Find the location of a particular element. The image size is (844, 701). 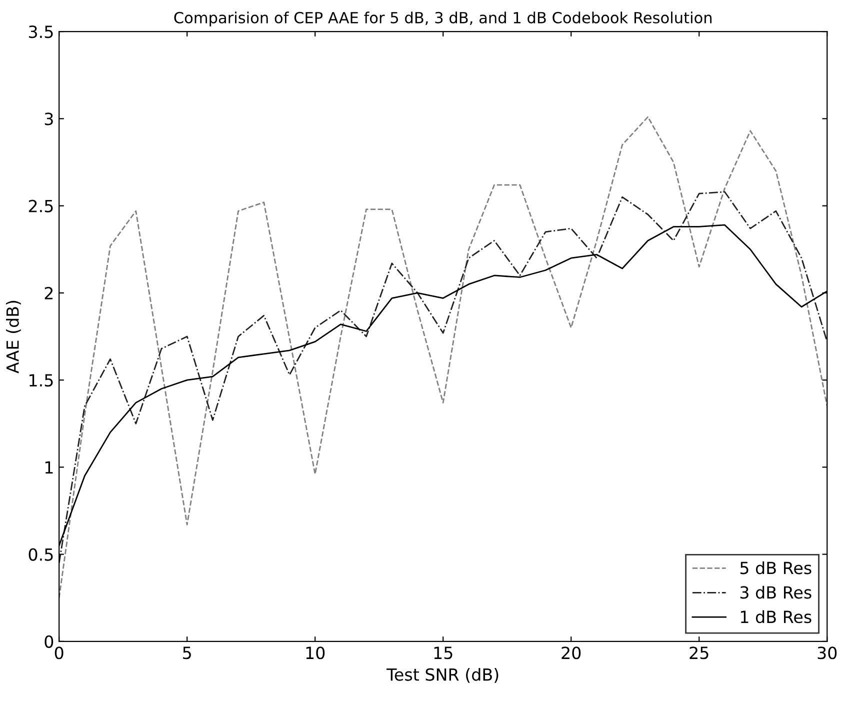

legend-label: 1 dB Res is located at coordinates (776, 617).